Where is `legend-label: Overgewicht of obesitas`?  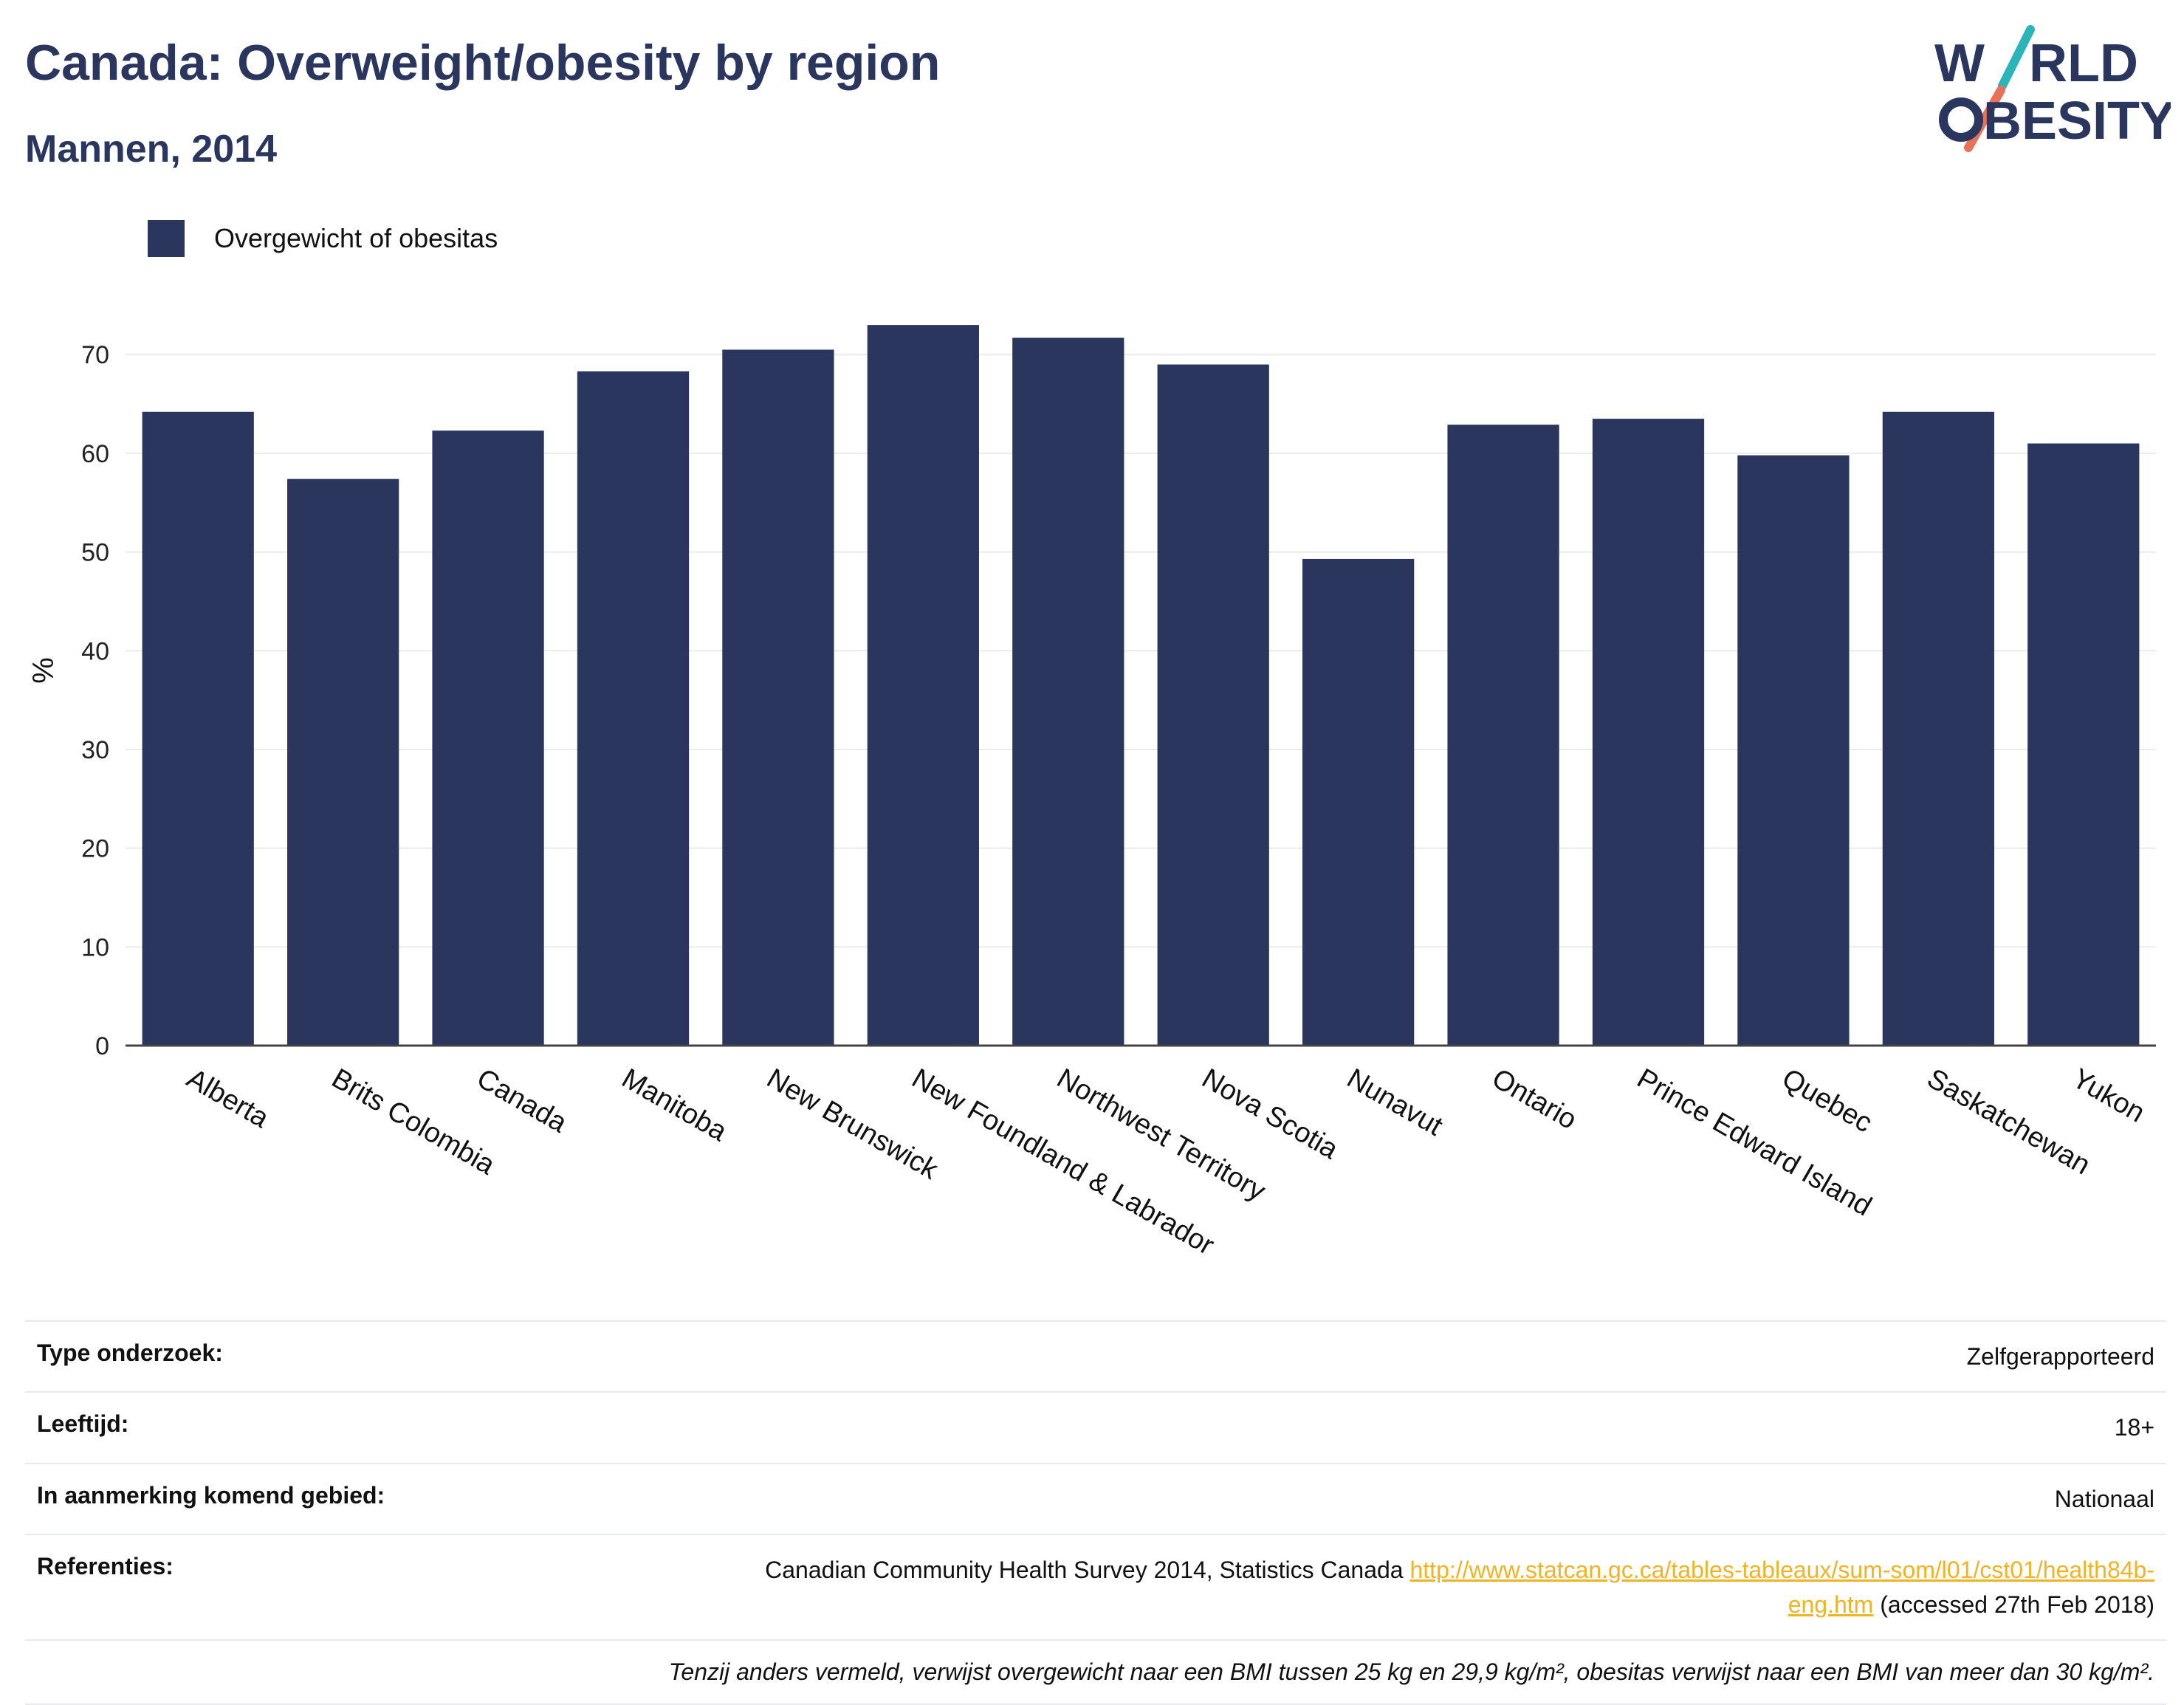 legend-label: Overgewicht of obesitas is located at coordinates (356, 238).